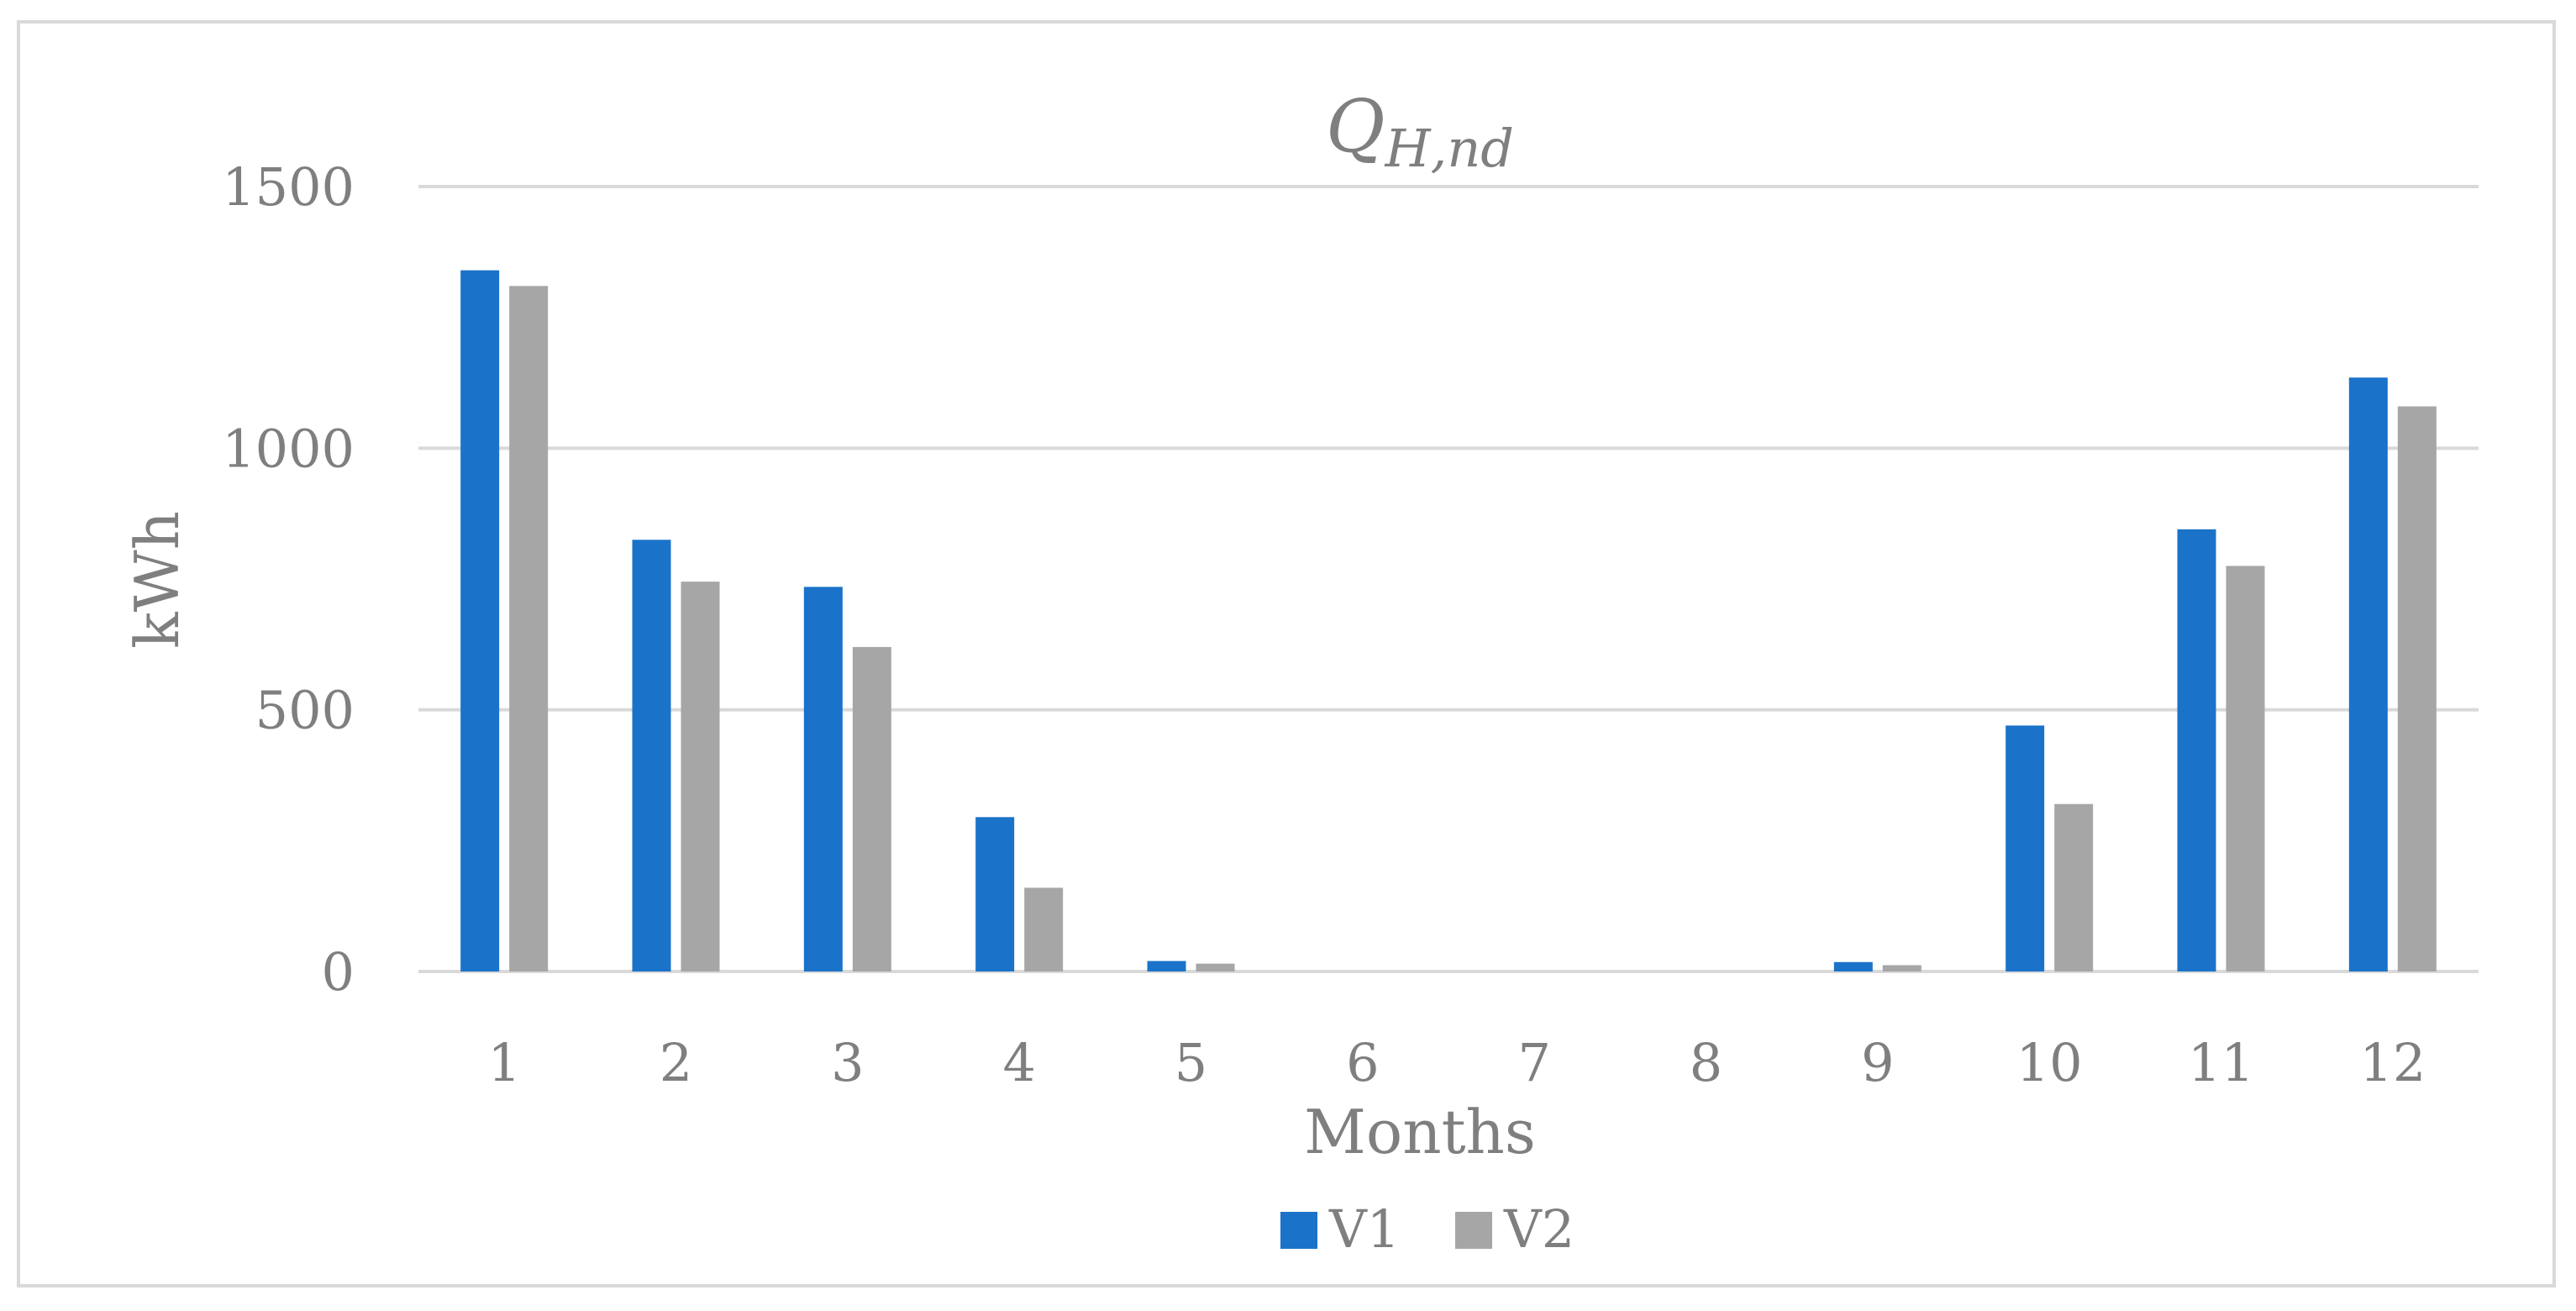 Image resolution: width=2576 pixels, height=1311 pixels. I want to click on chart-title: QH,nd, so click(1420, 132).